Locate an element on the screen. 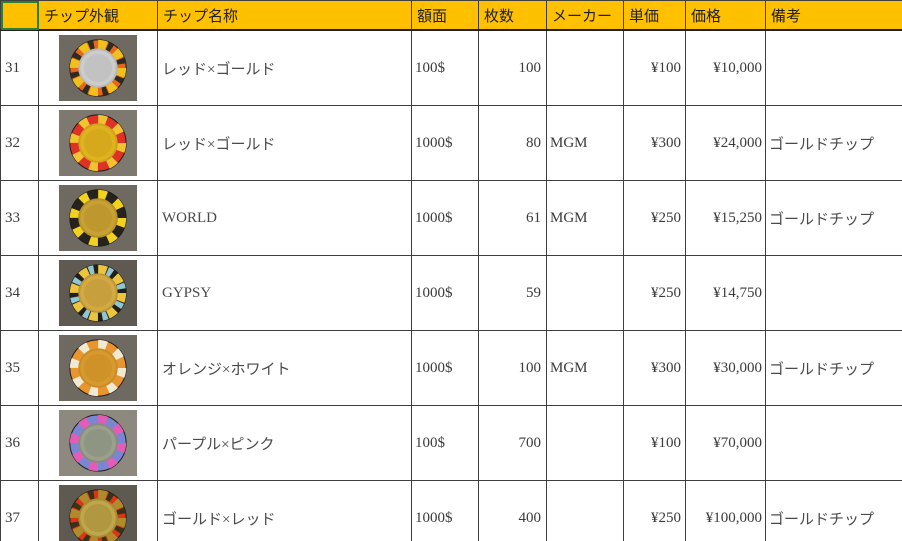  header-notes: 備考 is located at coordinates (833, 15).